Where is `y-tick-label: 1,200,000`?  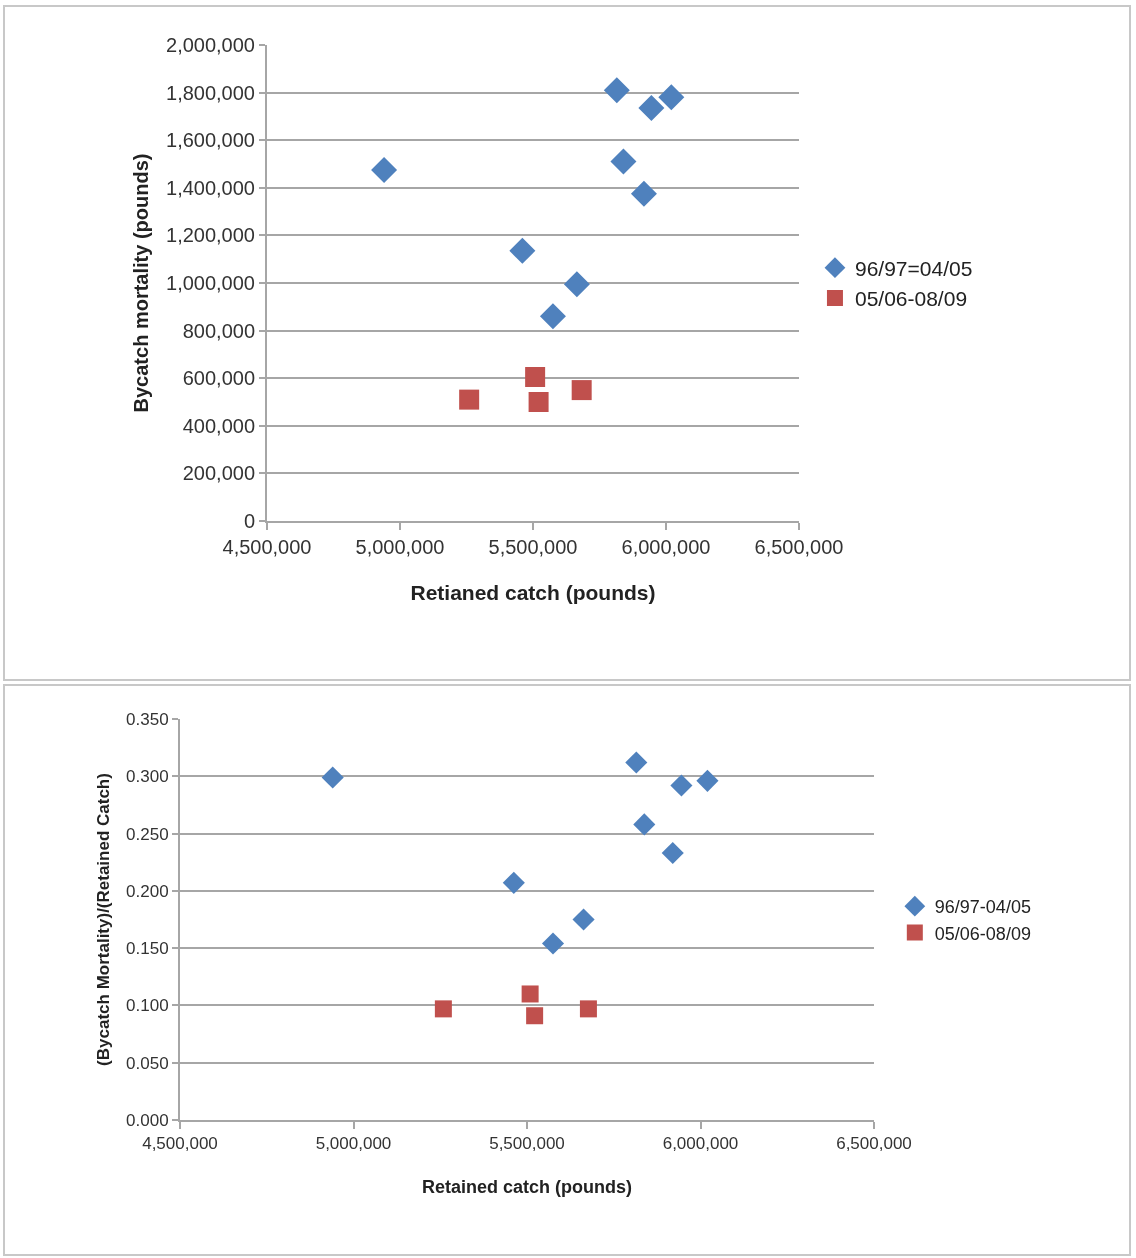 y-tick-label: 1,200,000 is located at coordinates (210, 235).